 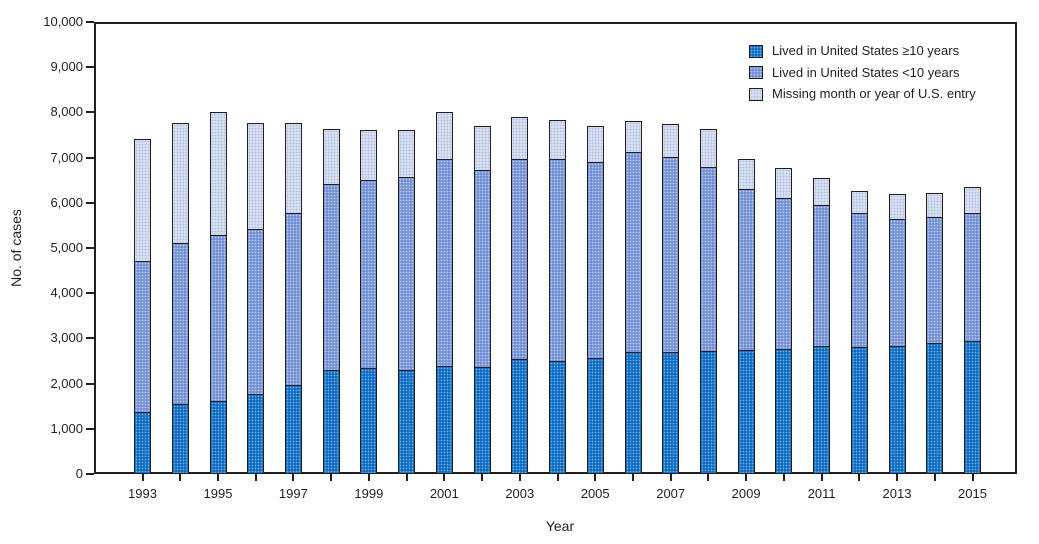 What do you see at coordinates (66, 112) in the screenshot?
I see `y-axis-tick-label: 8,000` at bounding box center [66, 112].